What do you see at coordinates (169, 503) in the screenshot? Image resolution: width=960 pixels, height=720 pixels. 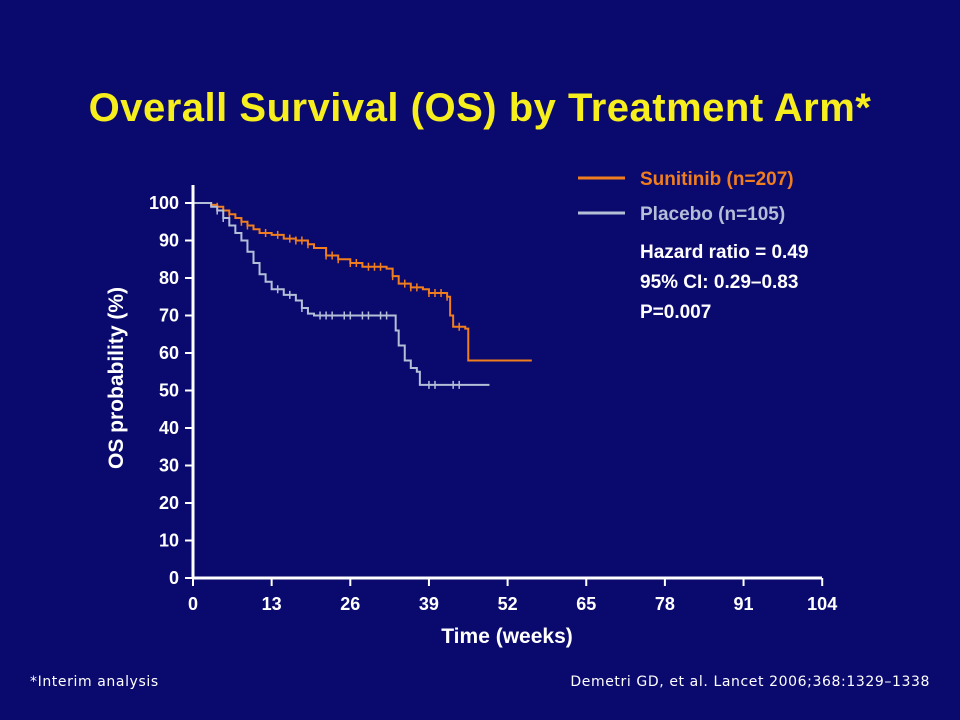 I see `y-tick-label: 20` at bounding box center [169, 503].